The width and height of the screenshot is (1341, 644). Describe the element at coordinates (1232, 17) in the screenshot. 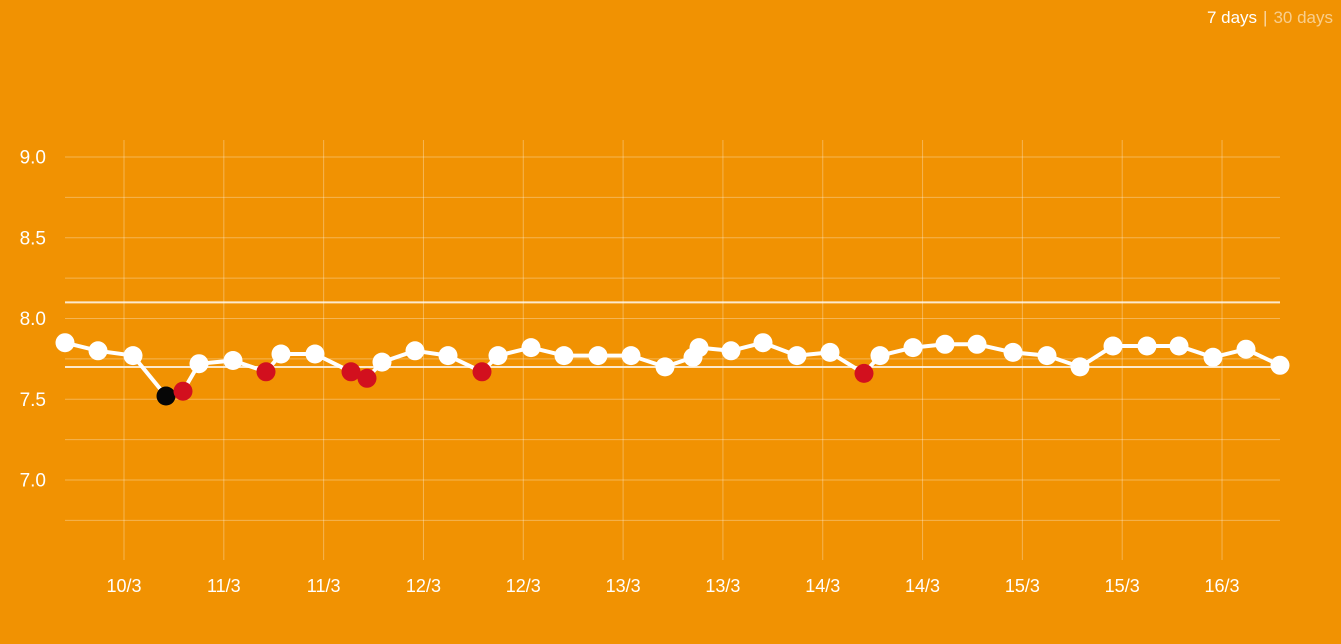

I see `range-7-days-button: 7 days` at that location.